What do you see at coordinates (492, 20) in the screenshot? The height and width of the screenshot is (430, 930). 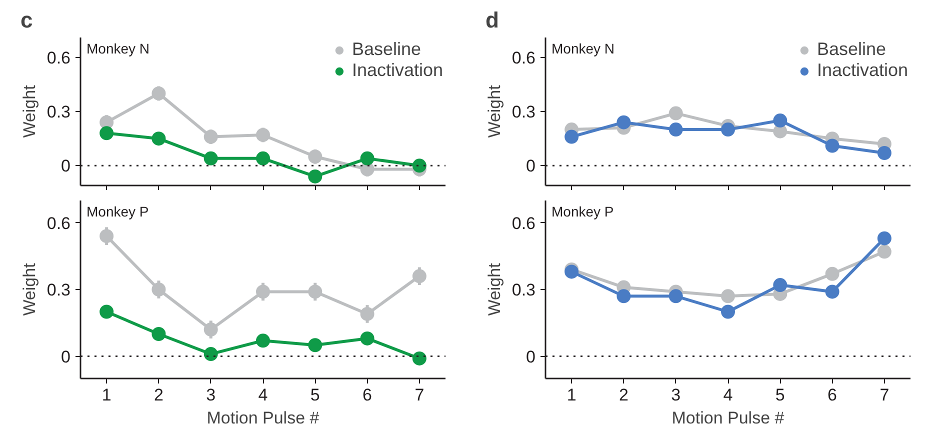 I see `chart-title: d` at bounding box center [492, 20].